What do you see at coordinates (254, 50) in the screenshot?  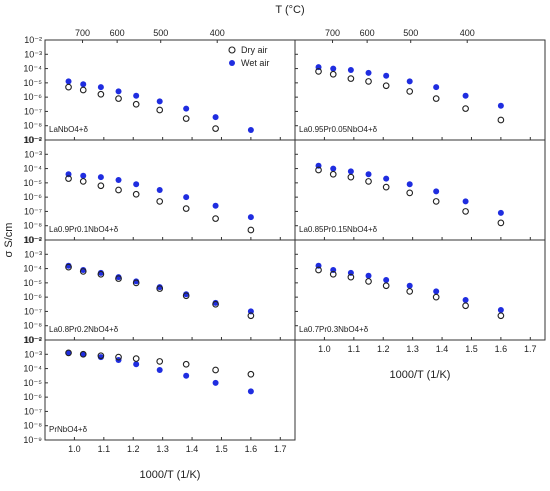 I see `legend-dry-label: Dry air` at bounding box center [254, 50].